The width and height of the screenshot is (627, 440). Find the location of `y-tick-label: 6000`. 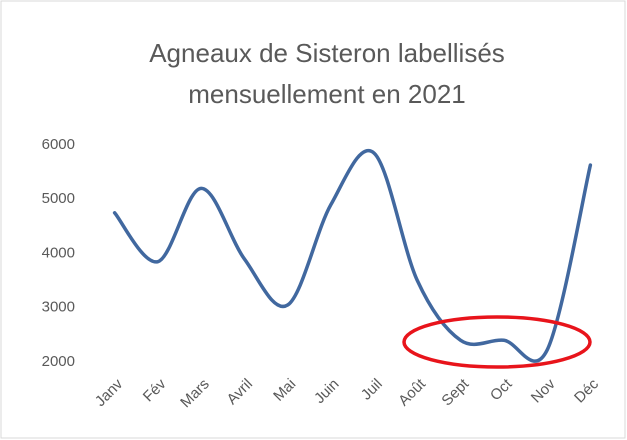

y-tick-label: 6000 is located at coordinates (58, 144).